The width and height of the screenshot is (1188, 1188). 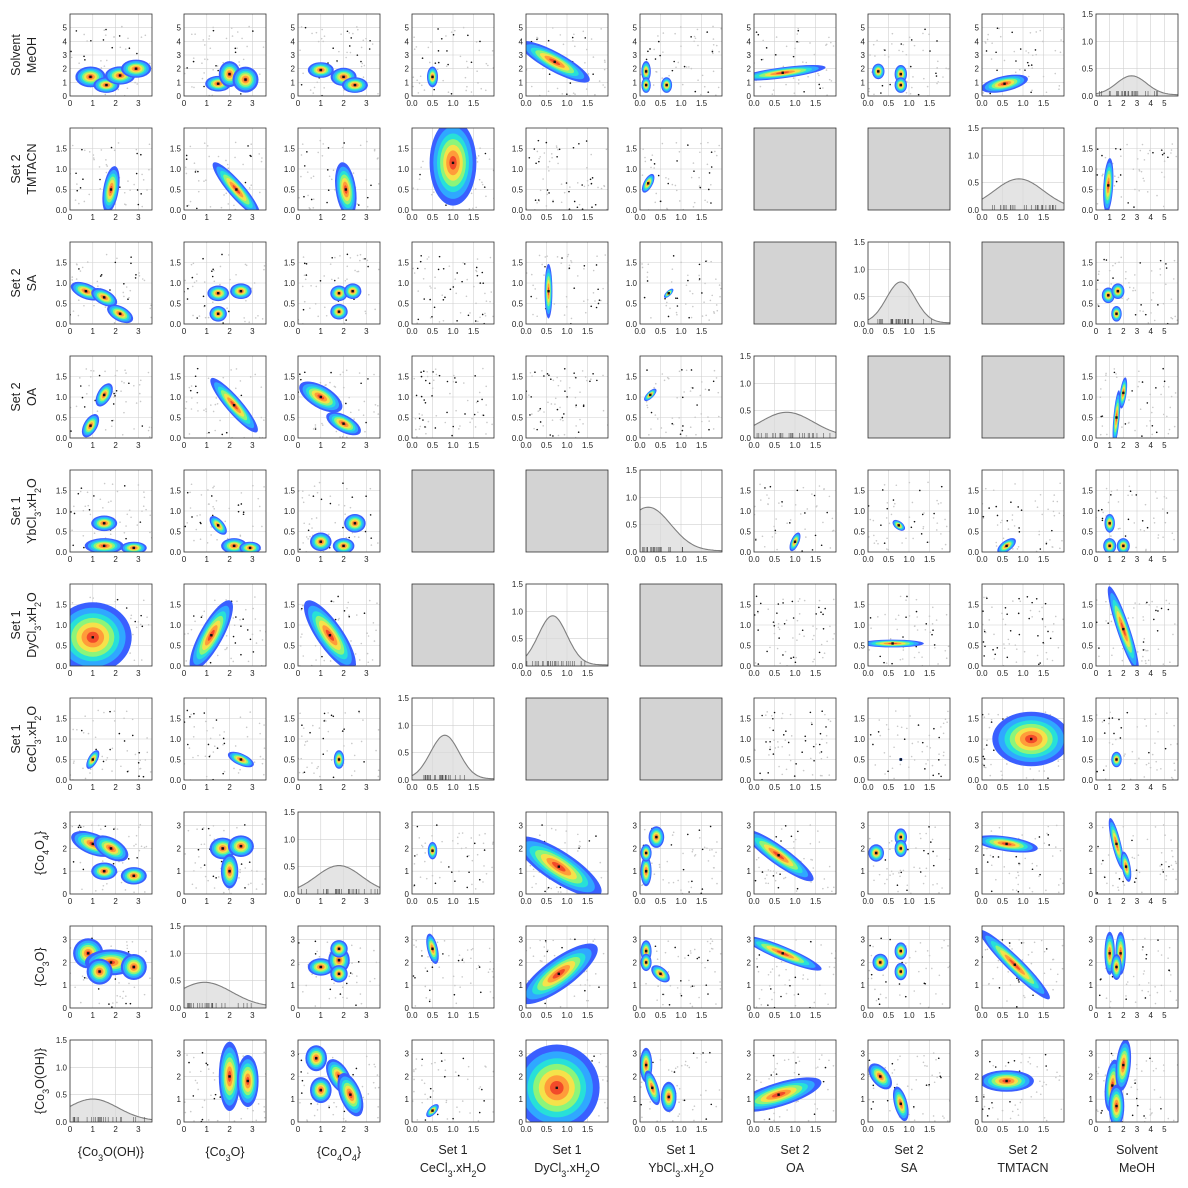 I want to click on panel-r4-c3, so click(x=453, y=511).